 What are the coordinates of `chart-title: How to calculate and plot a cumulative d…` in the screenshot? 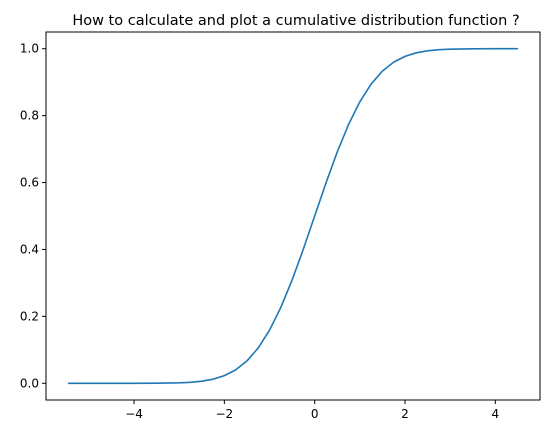 It's located at (295, 21).